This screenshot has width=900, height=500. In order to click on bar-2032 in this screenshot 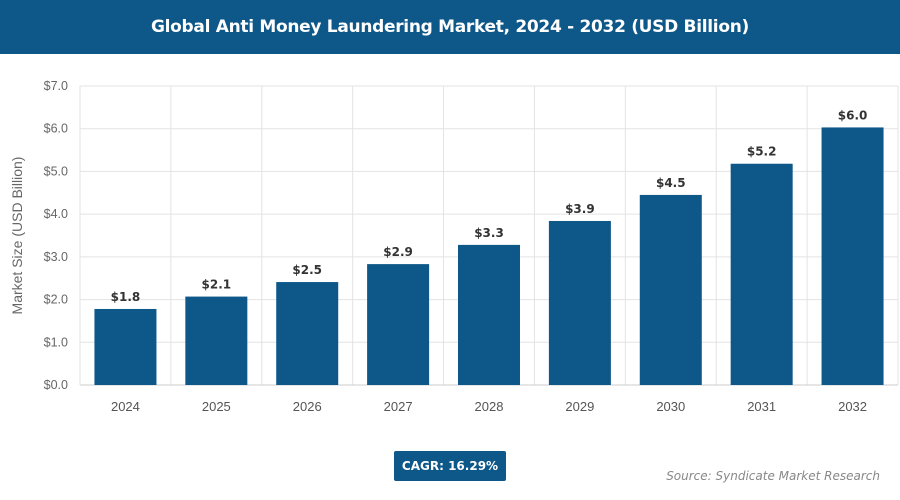, I will do `click(852, 256)`.